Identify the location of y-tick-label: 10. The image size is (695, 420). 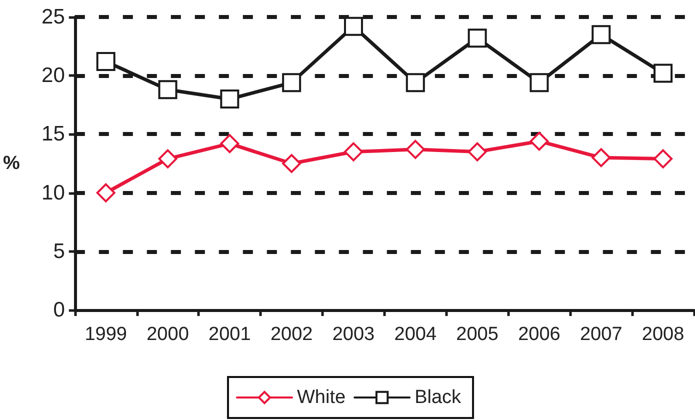
(53, 192).